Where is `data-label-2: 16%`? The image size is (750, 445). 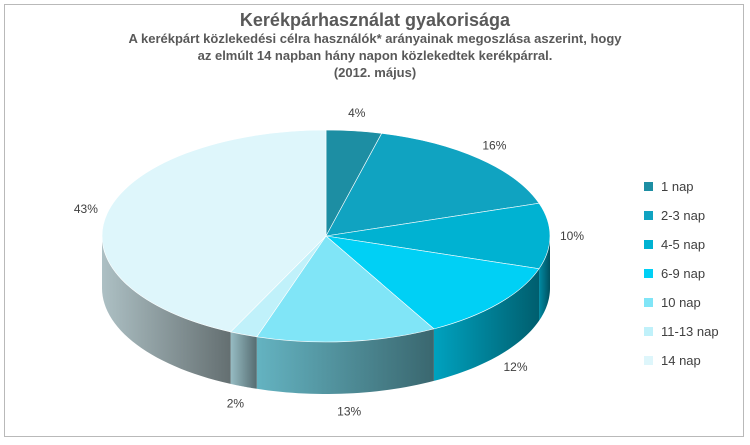 data-label-2: 16% is located at coordinates (494, 146).